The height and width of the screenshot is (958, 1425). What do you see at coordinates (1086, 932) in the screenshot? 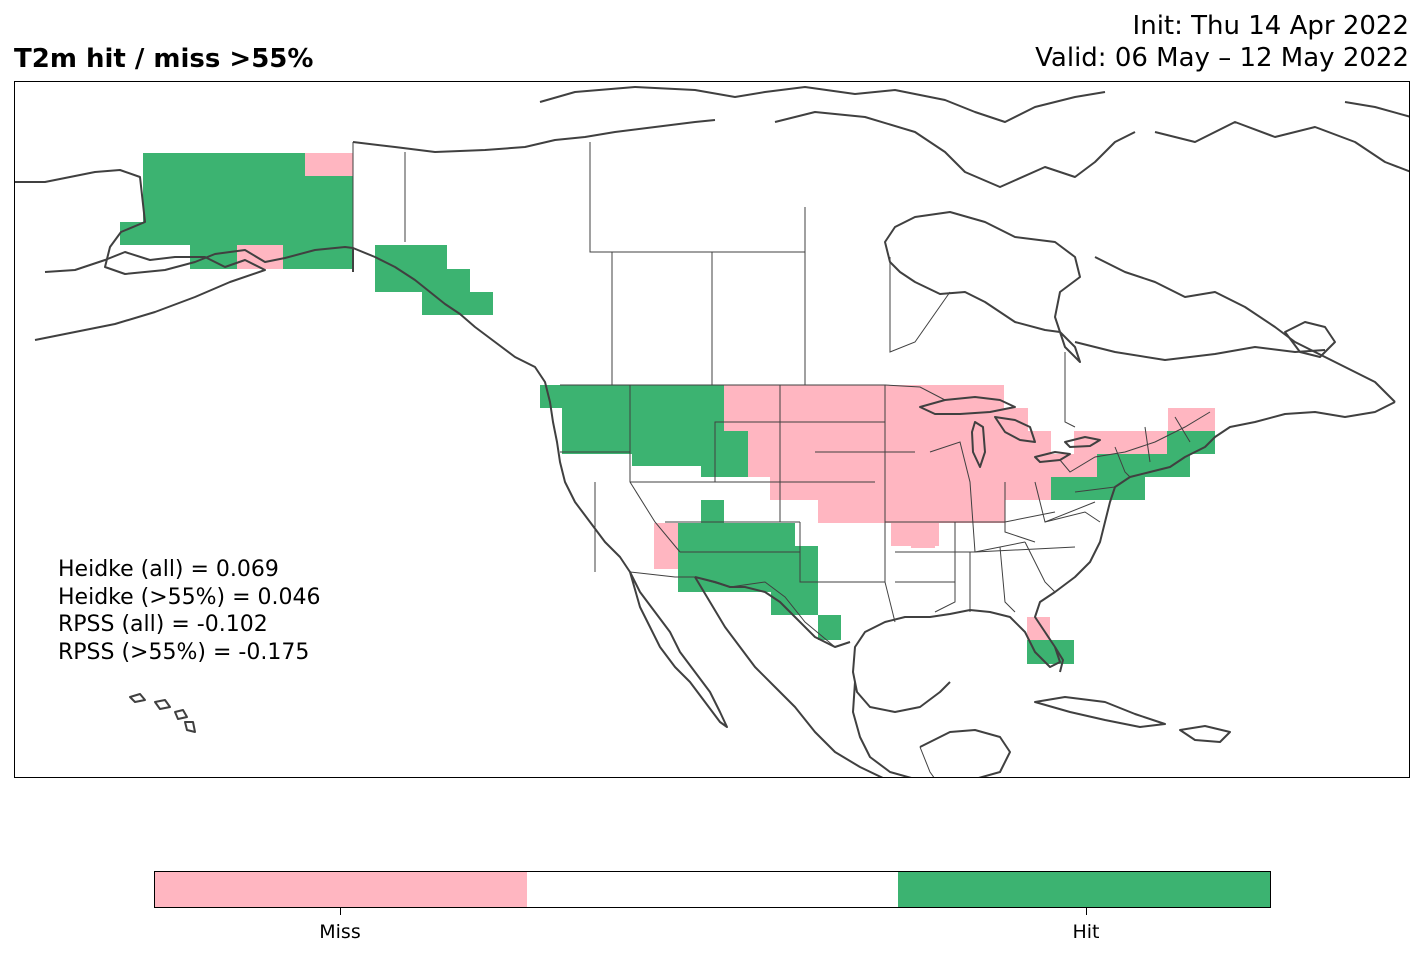
I see `colorbar-label-hit: Hit` at bounding box center [1086, 932].